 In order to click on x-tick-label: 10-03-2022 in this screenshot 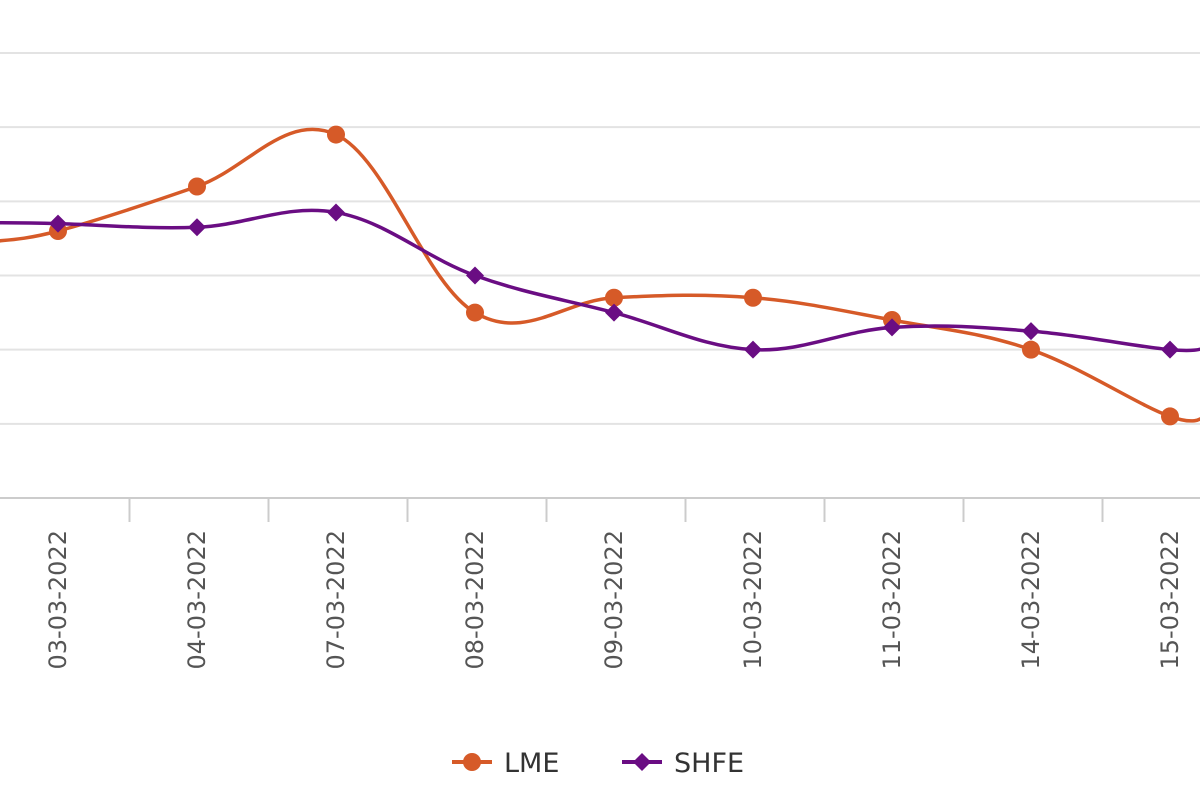, I will do `click(753, 599)`.